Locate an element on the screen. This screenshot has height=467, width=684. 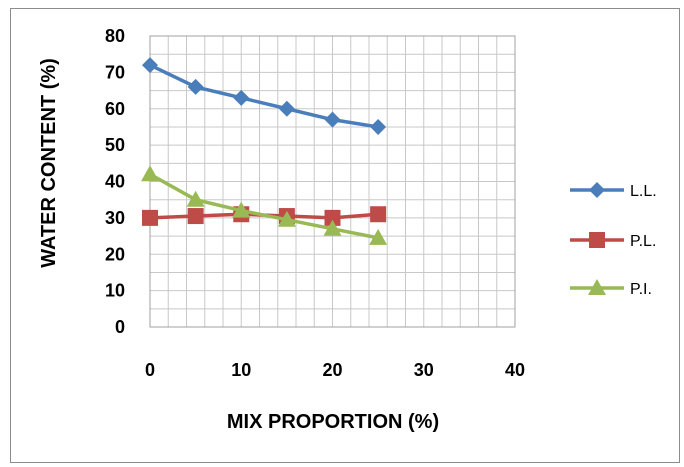
y-tick-label: 30 is located at coordinates (115, 218).